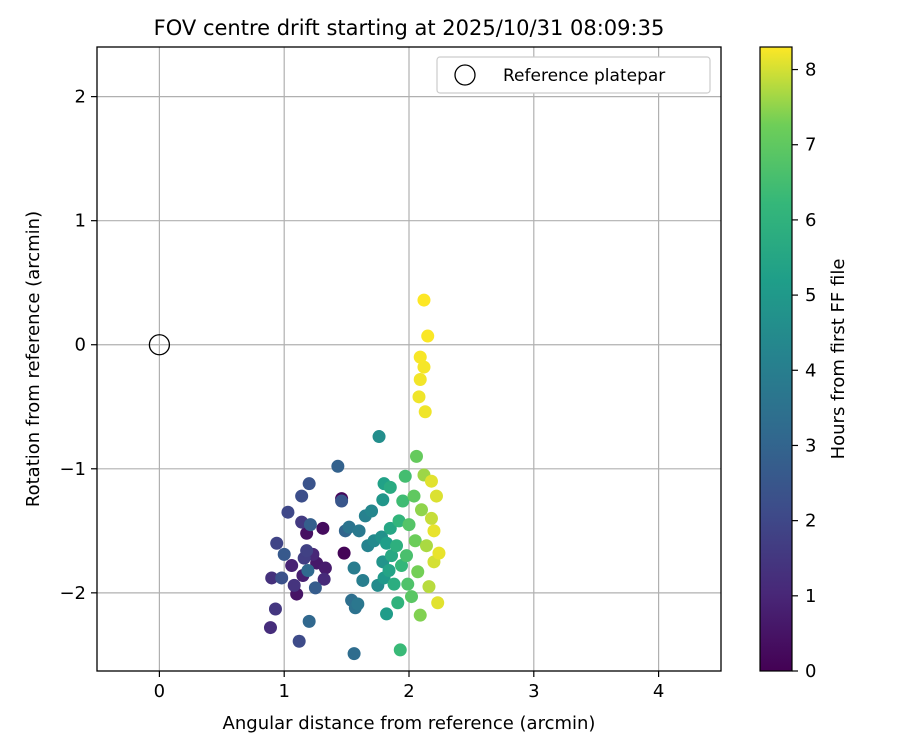 The height and width of the screenshot is (750, 900). I want to click on colorbar-tick-label: 3, so click(810, 445).